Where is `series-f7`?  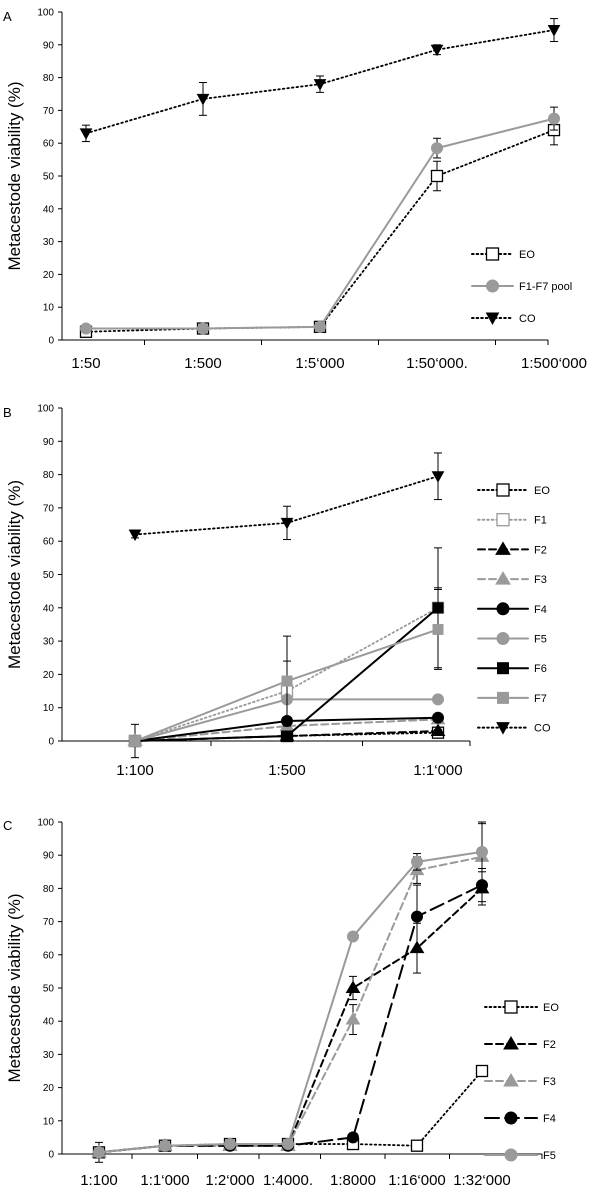 series-f7 is located at coordinates (286, 667).